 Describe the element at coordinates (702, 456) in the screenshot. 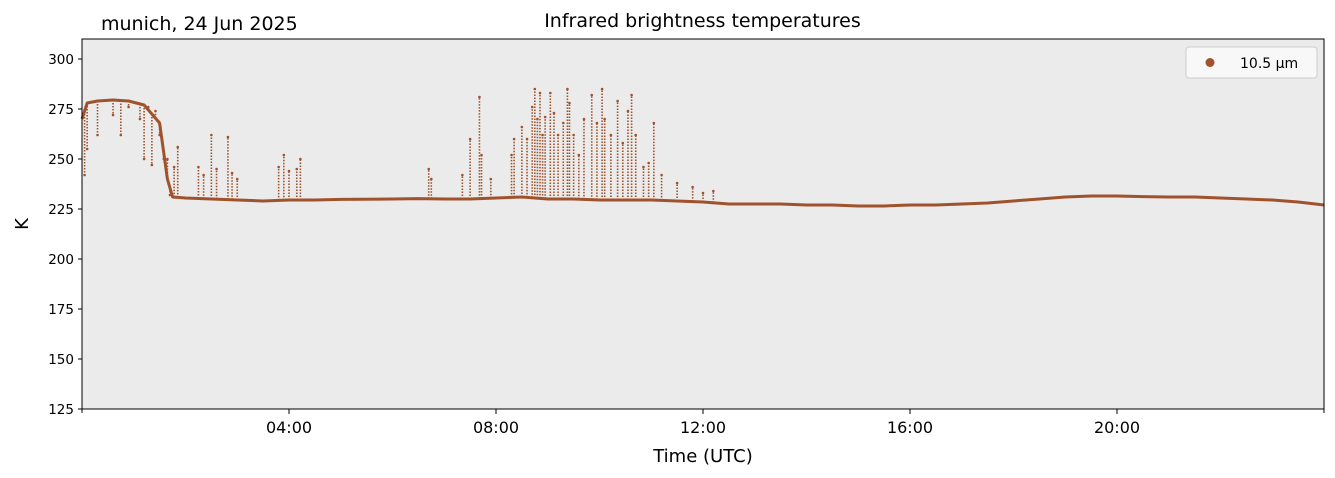

I see `x-axis-label: Time (UTC)` at that location.